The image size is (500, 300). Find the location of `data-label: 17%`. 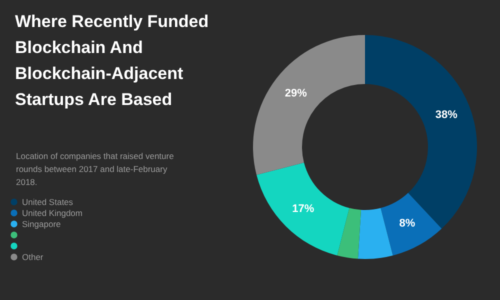

data-label: 17% is located at coordinates (303, 208).